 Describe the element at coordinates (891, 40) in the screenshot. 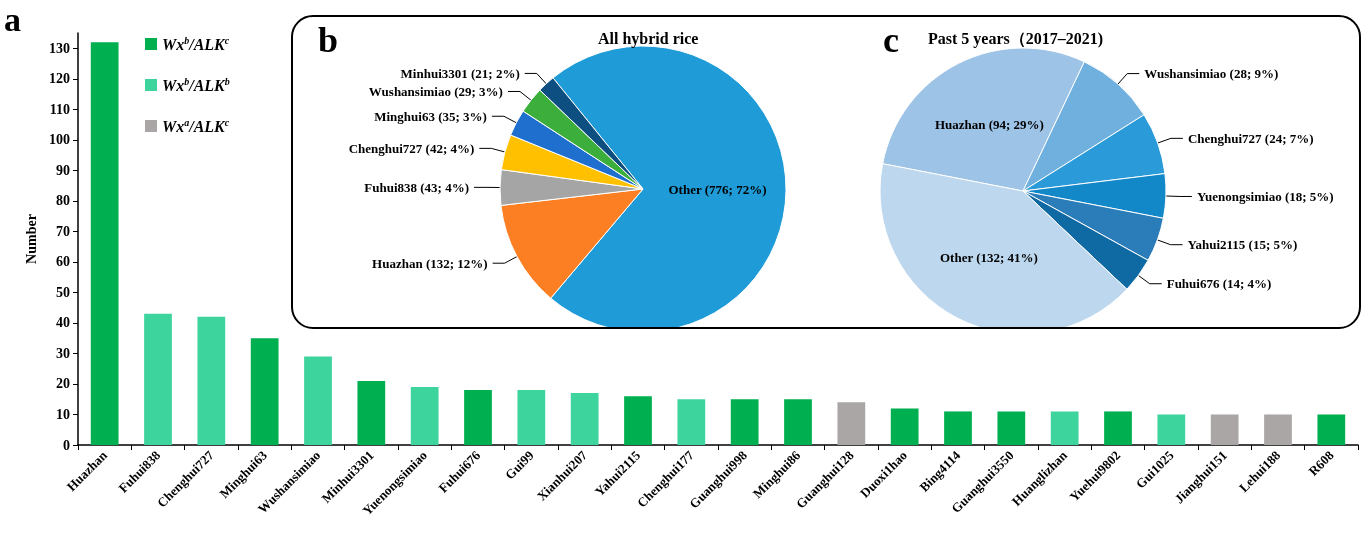

I see `annotation: c` at that location.